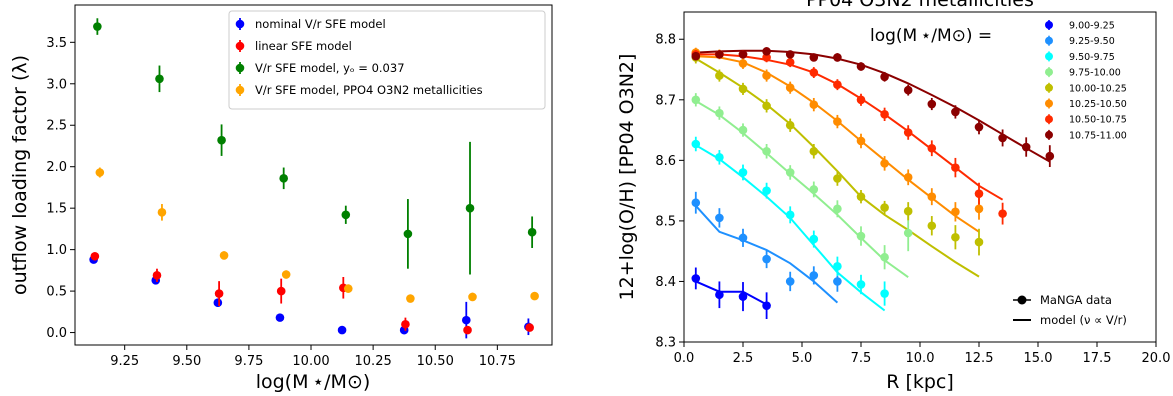 The image size is (1173, 396). What do you see at coordinates (1092, 41) in the screenshot?
I see `right-legend-label: 9.25-9.50` at bounding box center [1092, 41].